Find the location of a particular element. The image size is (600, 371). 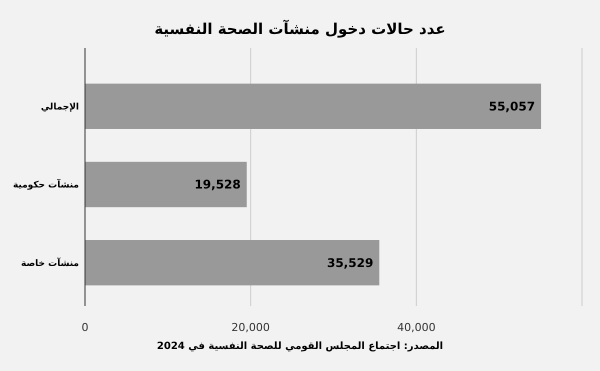

y-tick-label: منشآت خاصة is located at coordinates (50, 262).